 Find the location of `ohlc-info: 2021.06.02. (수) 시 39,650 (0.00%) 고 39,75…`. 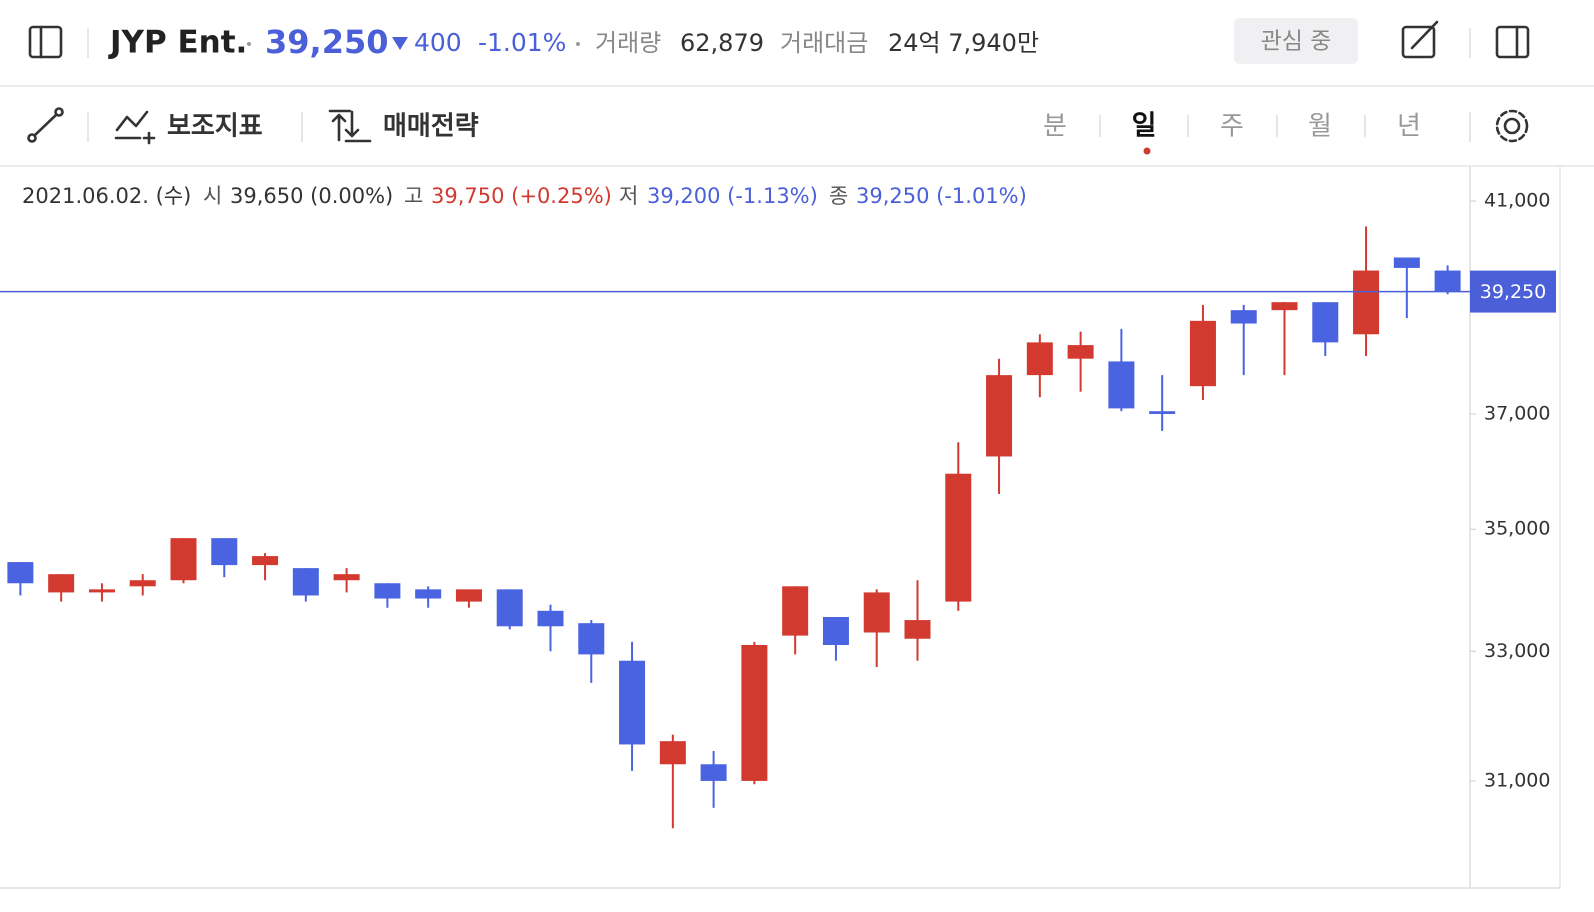

ohlc-info: 2021.06.02. (수) 시 39,650 (0.00%) 고 39,75… is located at coordinates (524, 196).